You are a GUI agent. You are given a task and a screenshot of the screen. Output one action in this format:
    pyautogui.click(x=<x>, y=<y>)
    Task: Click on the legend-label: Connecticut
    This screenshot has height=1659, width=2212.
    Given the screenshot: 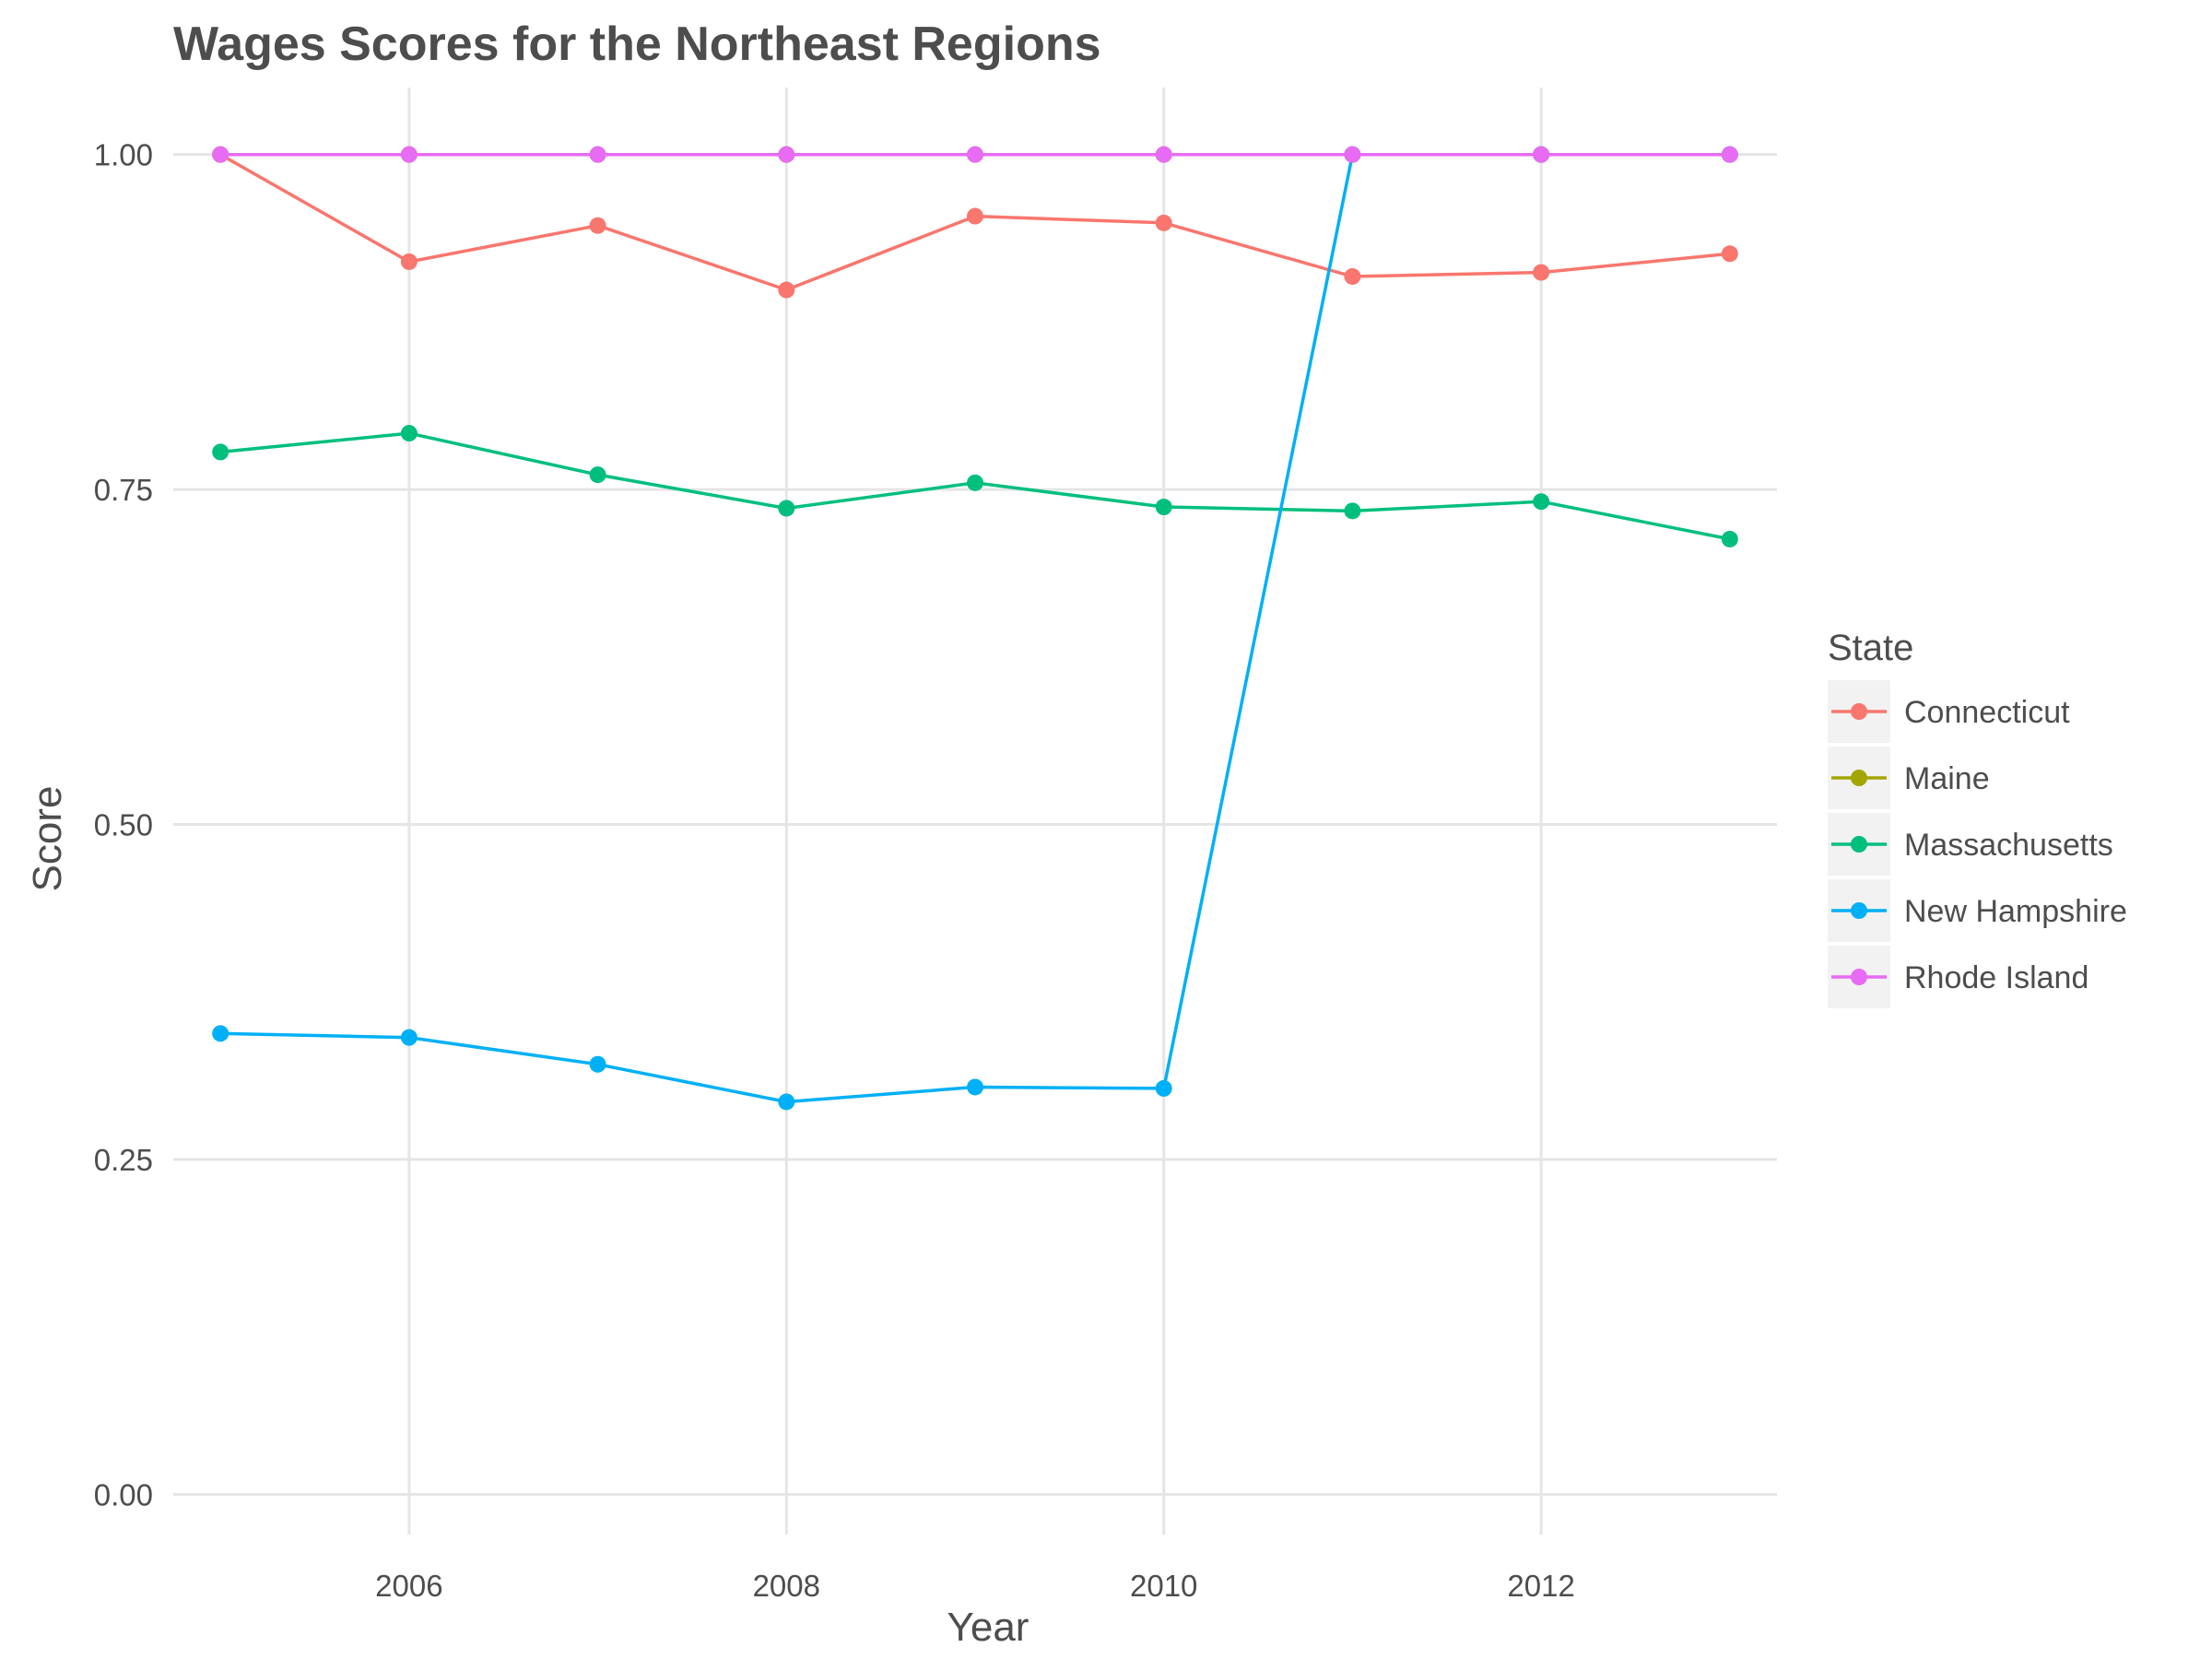 What is the action you would take?
    pyautogui.click(x=1987, y=712)
    